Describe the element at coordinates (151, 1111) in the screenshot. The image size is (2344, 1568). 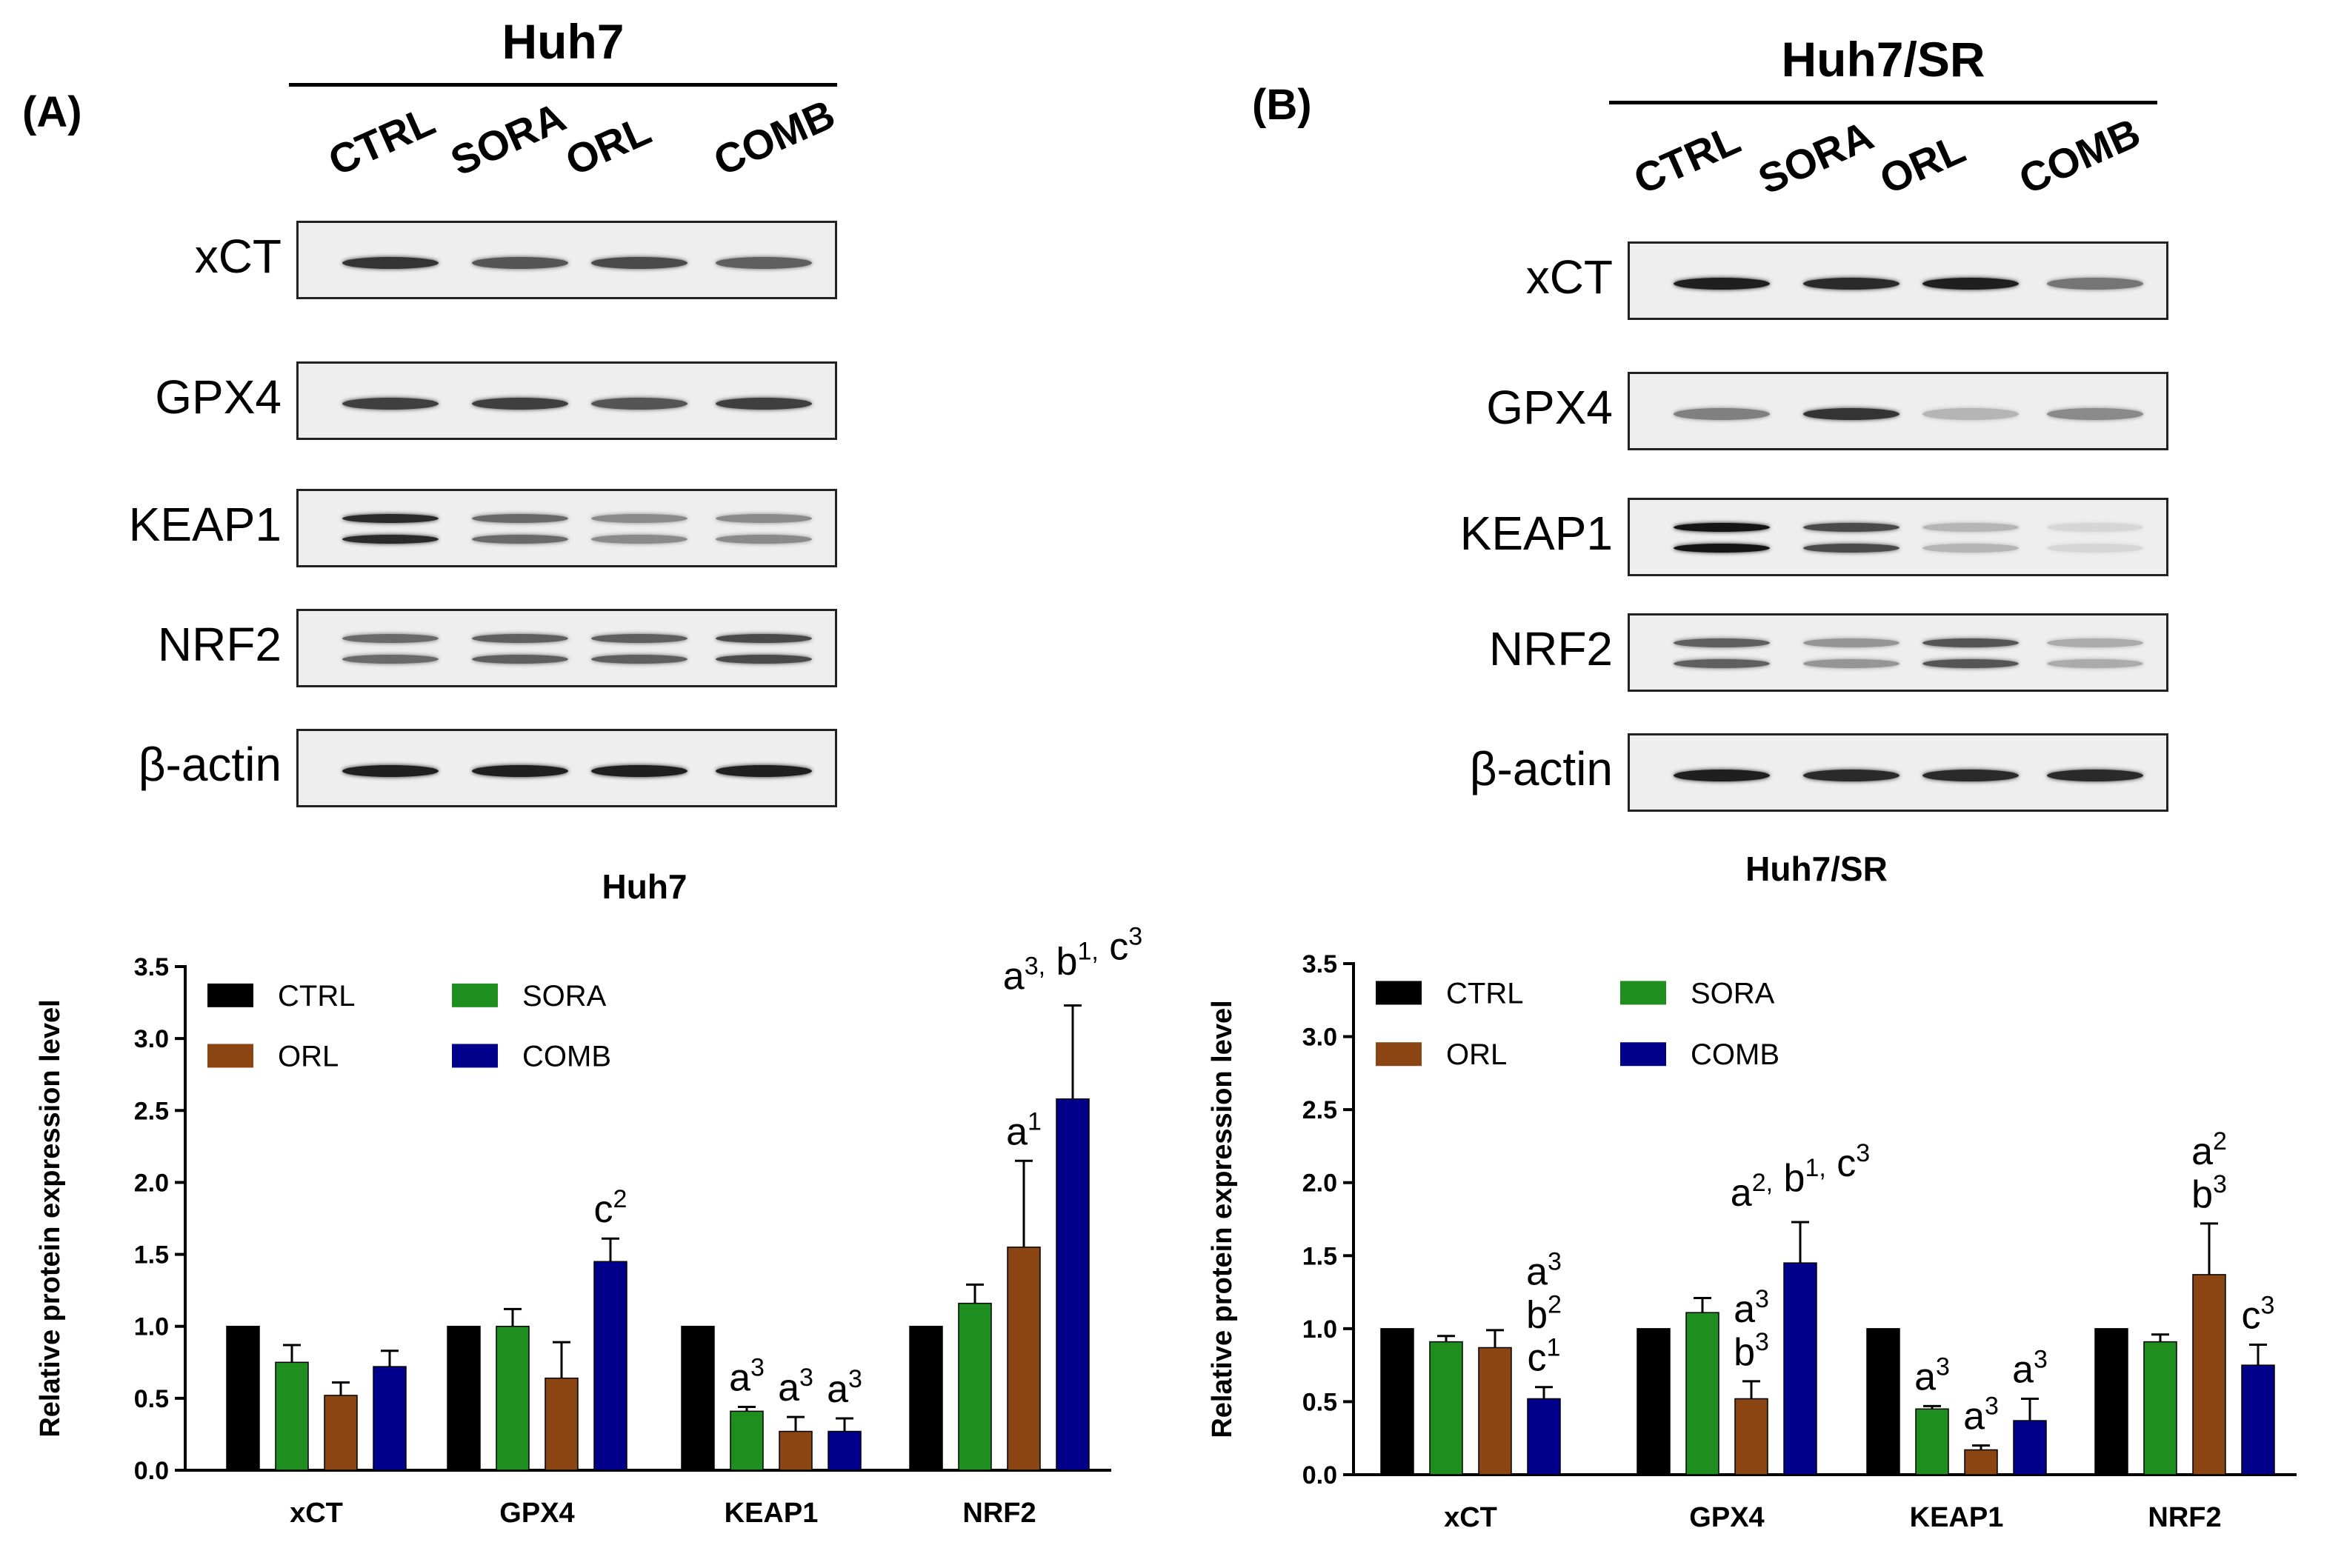
I see `y-tick-label: 2.5` at that location.